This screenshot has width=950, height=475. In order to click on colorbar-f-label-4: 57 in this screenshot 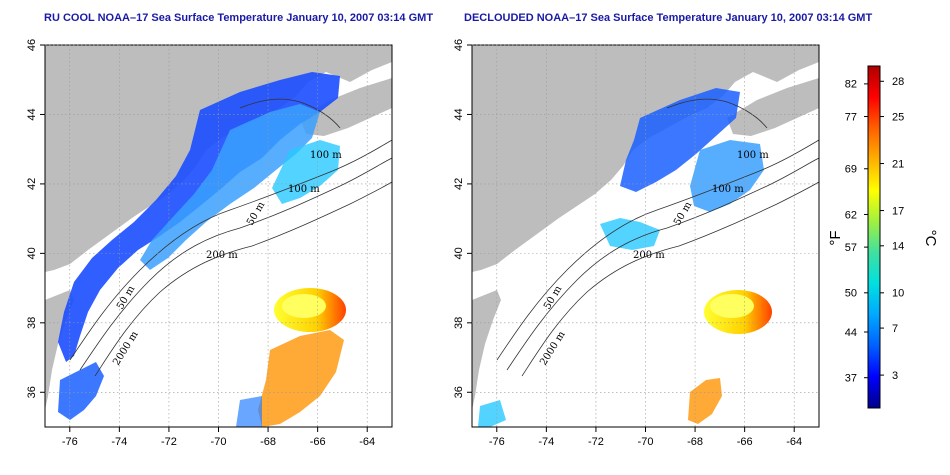, I will do `click(851, 248)`.